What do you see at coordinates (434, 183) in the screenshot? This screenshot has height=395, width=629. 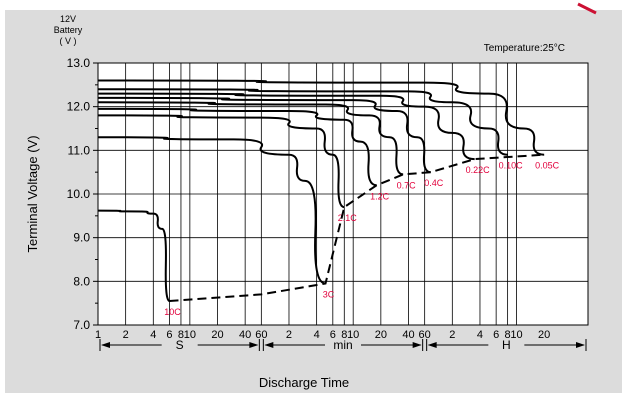 I see `series-label: 0.4C` at bounding box center [434, 183].